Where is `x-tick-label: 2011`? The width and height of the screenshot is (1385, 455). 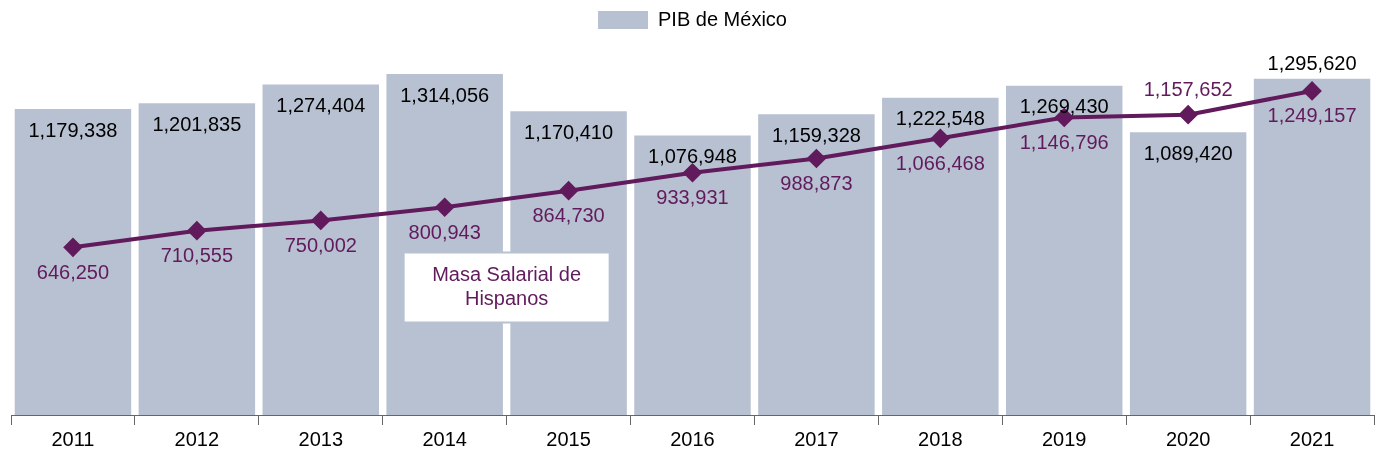 x-tick-label: 2011 is located at coordinates (73, 438).